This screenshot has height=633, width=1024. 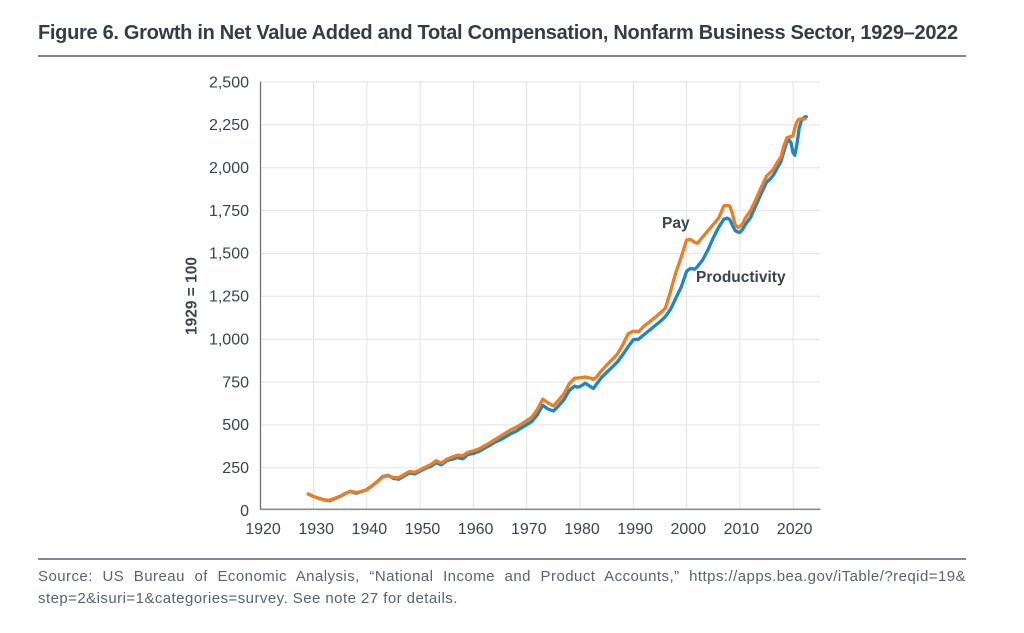 I want to click on svg-text: 1930, so click(x=316, y=529).